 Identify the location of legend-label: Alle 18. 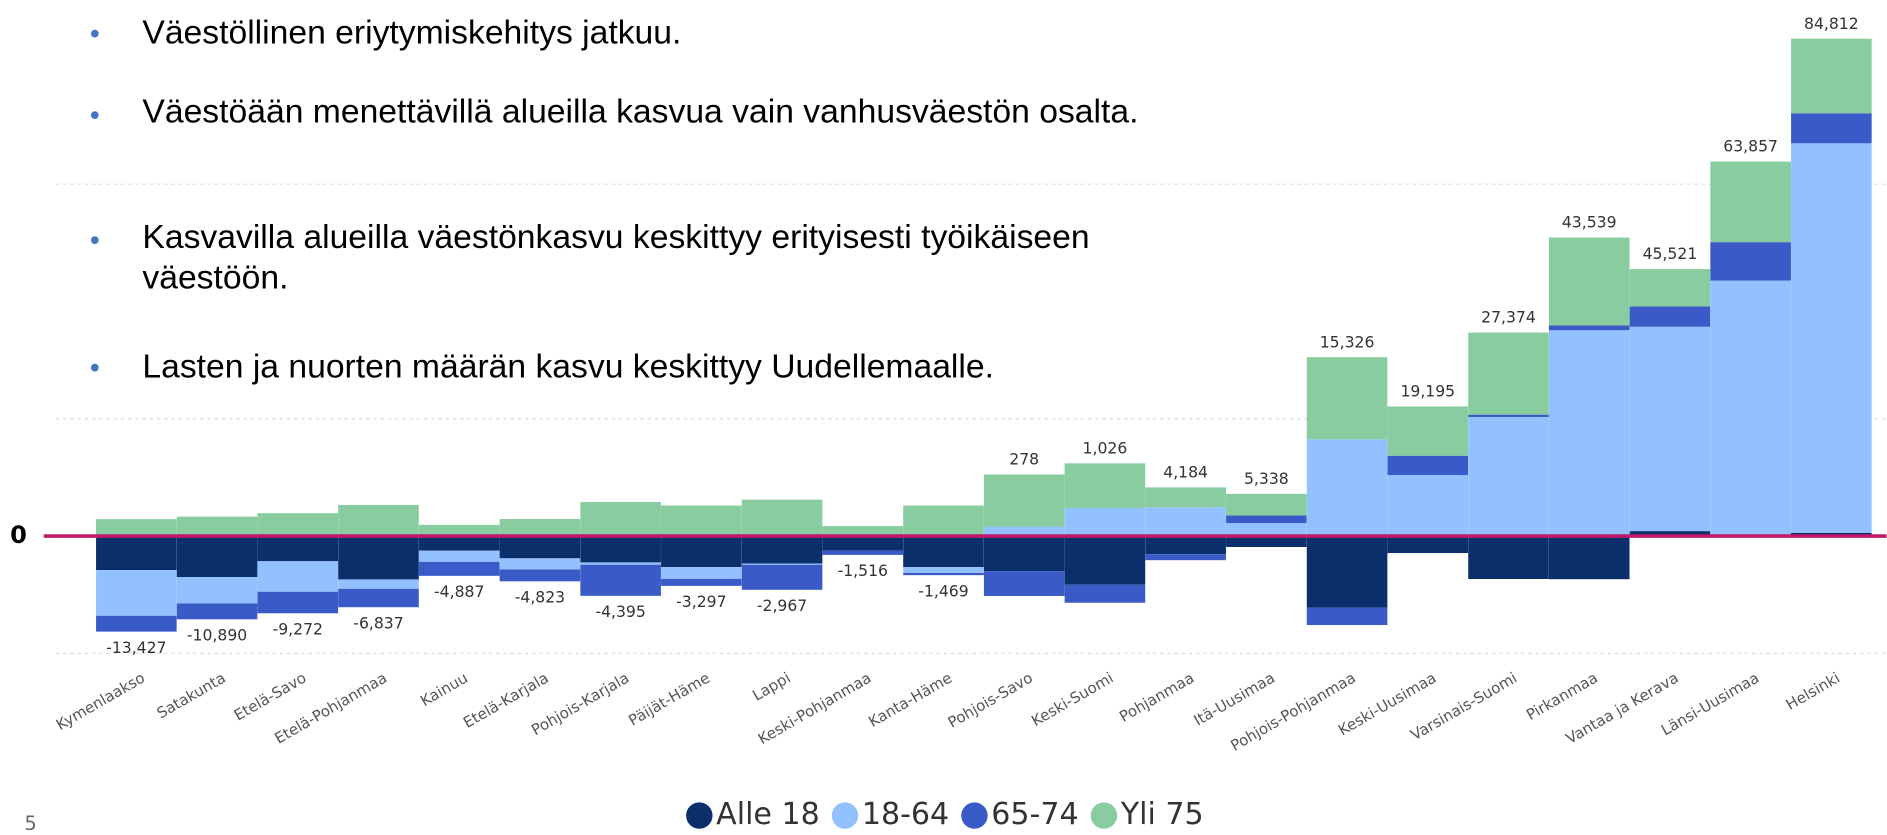
(768, 813).